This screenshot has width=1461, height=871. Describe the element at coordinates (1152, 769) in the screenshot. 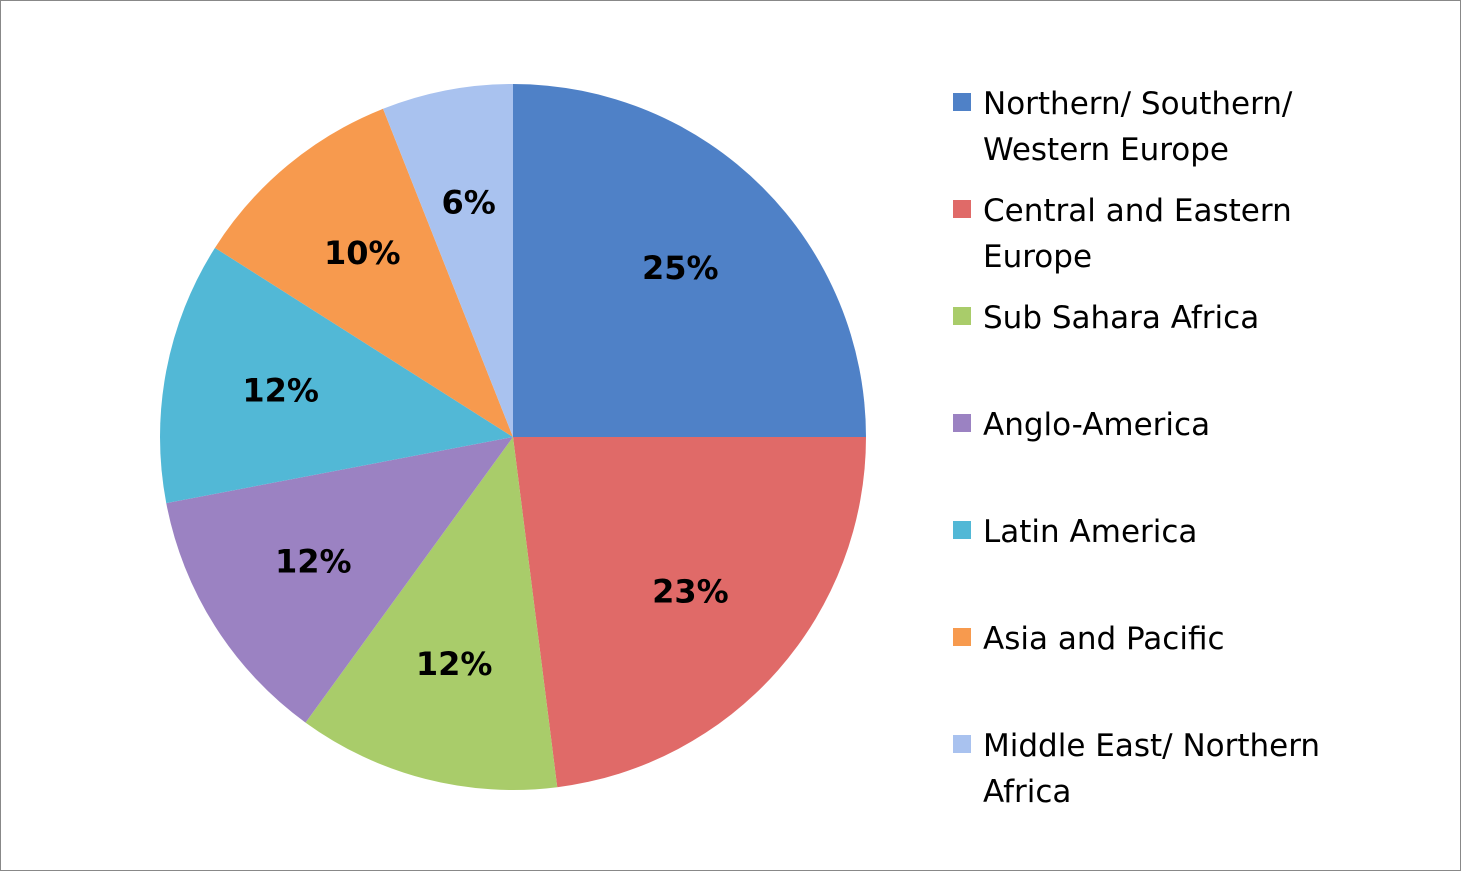

I see `legend-label: Middle East/ Northern Africa` at that location.